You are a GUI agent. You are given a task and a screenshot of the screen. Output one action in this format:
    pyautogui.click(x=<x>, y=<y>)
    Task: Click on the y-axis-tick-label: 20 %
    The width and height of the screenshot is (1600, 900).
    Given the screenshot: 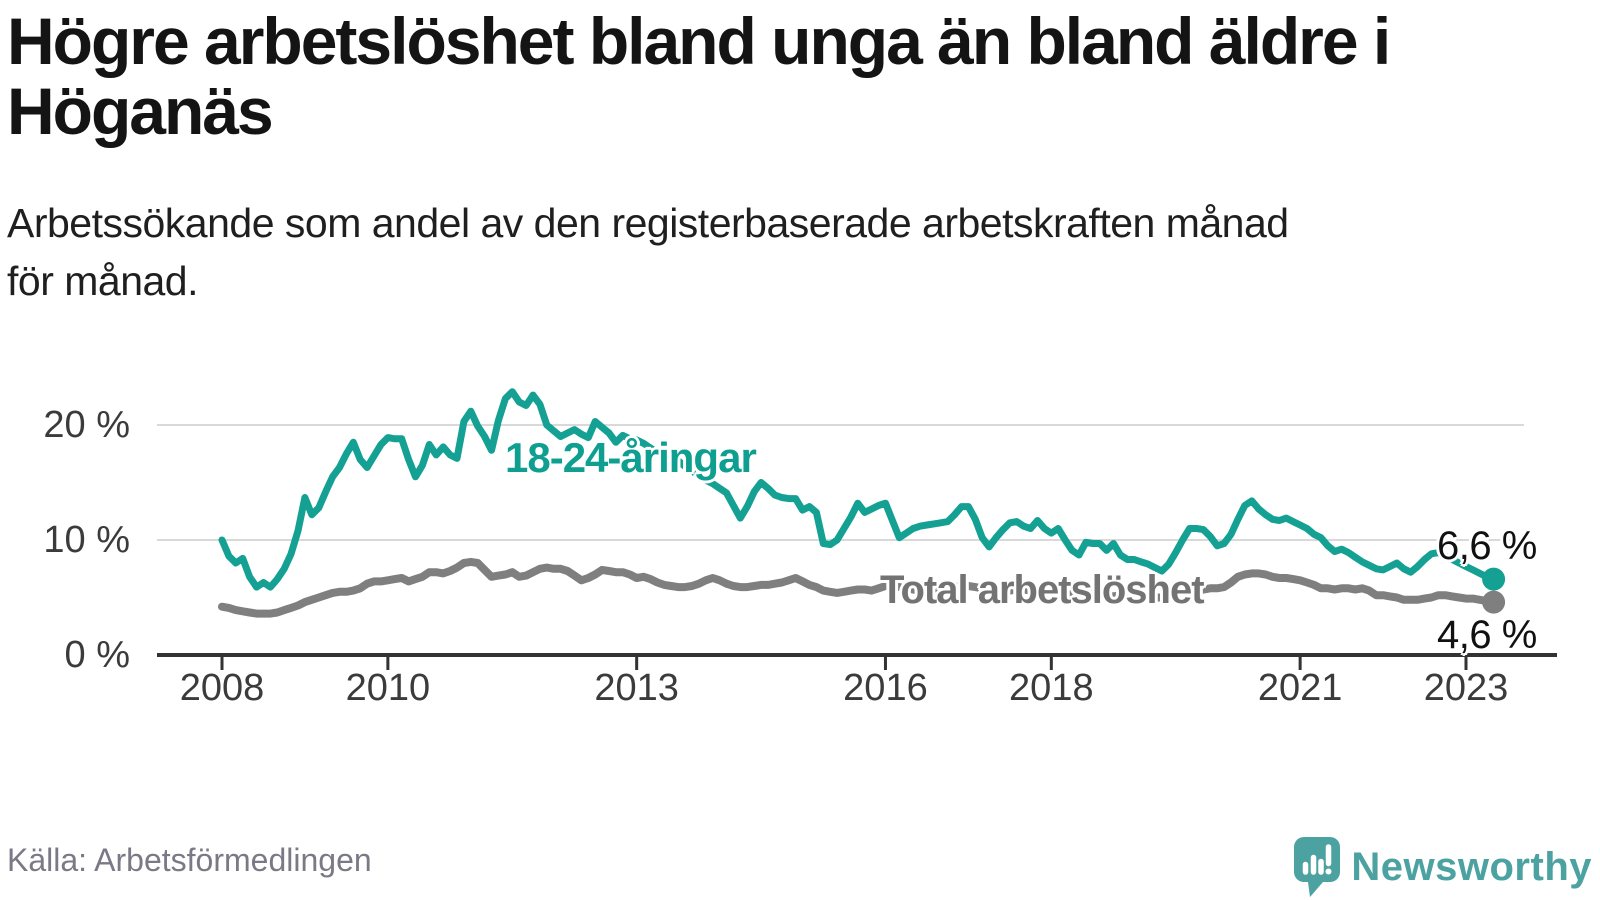 What is the action you would take?
    pyautogui.click(x=86, y=425)
    